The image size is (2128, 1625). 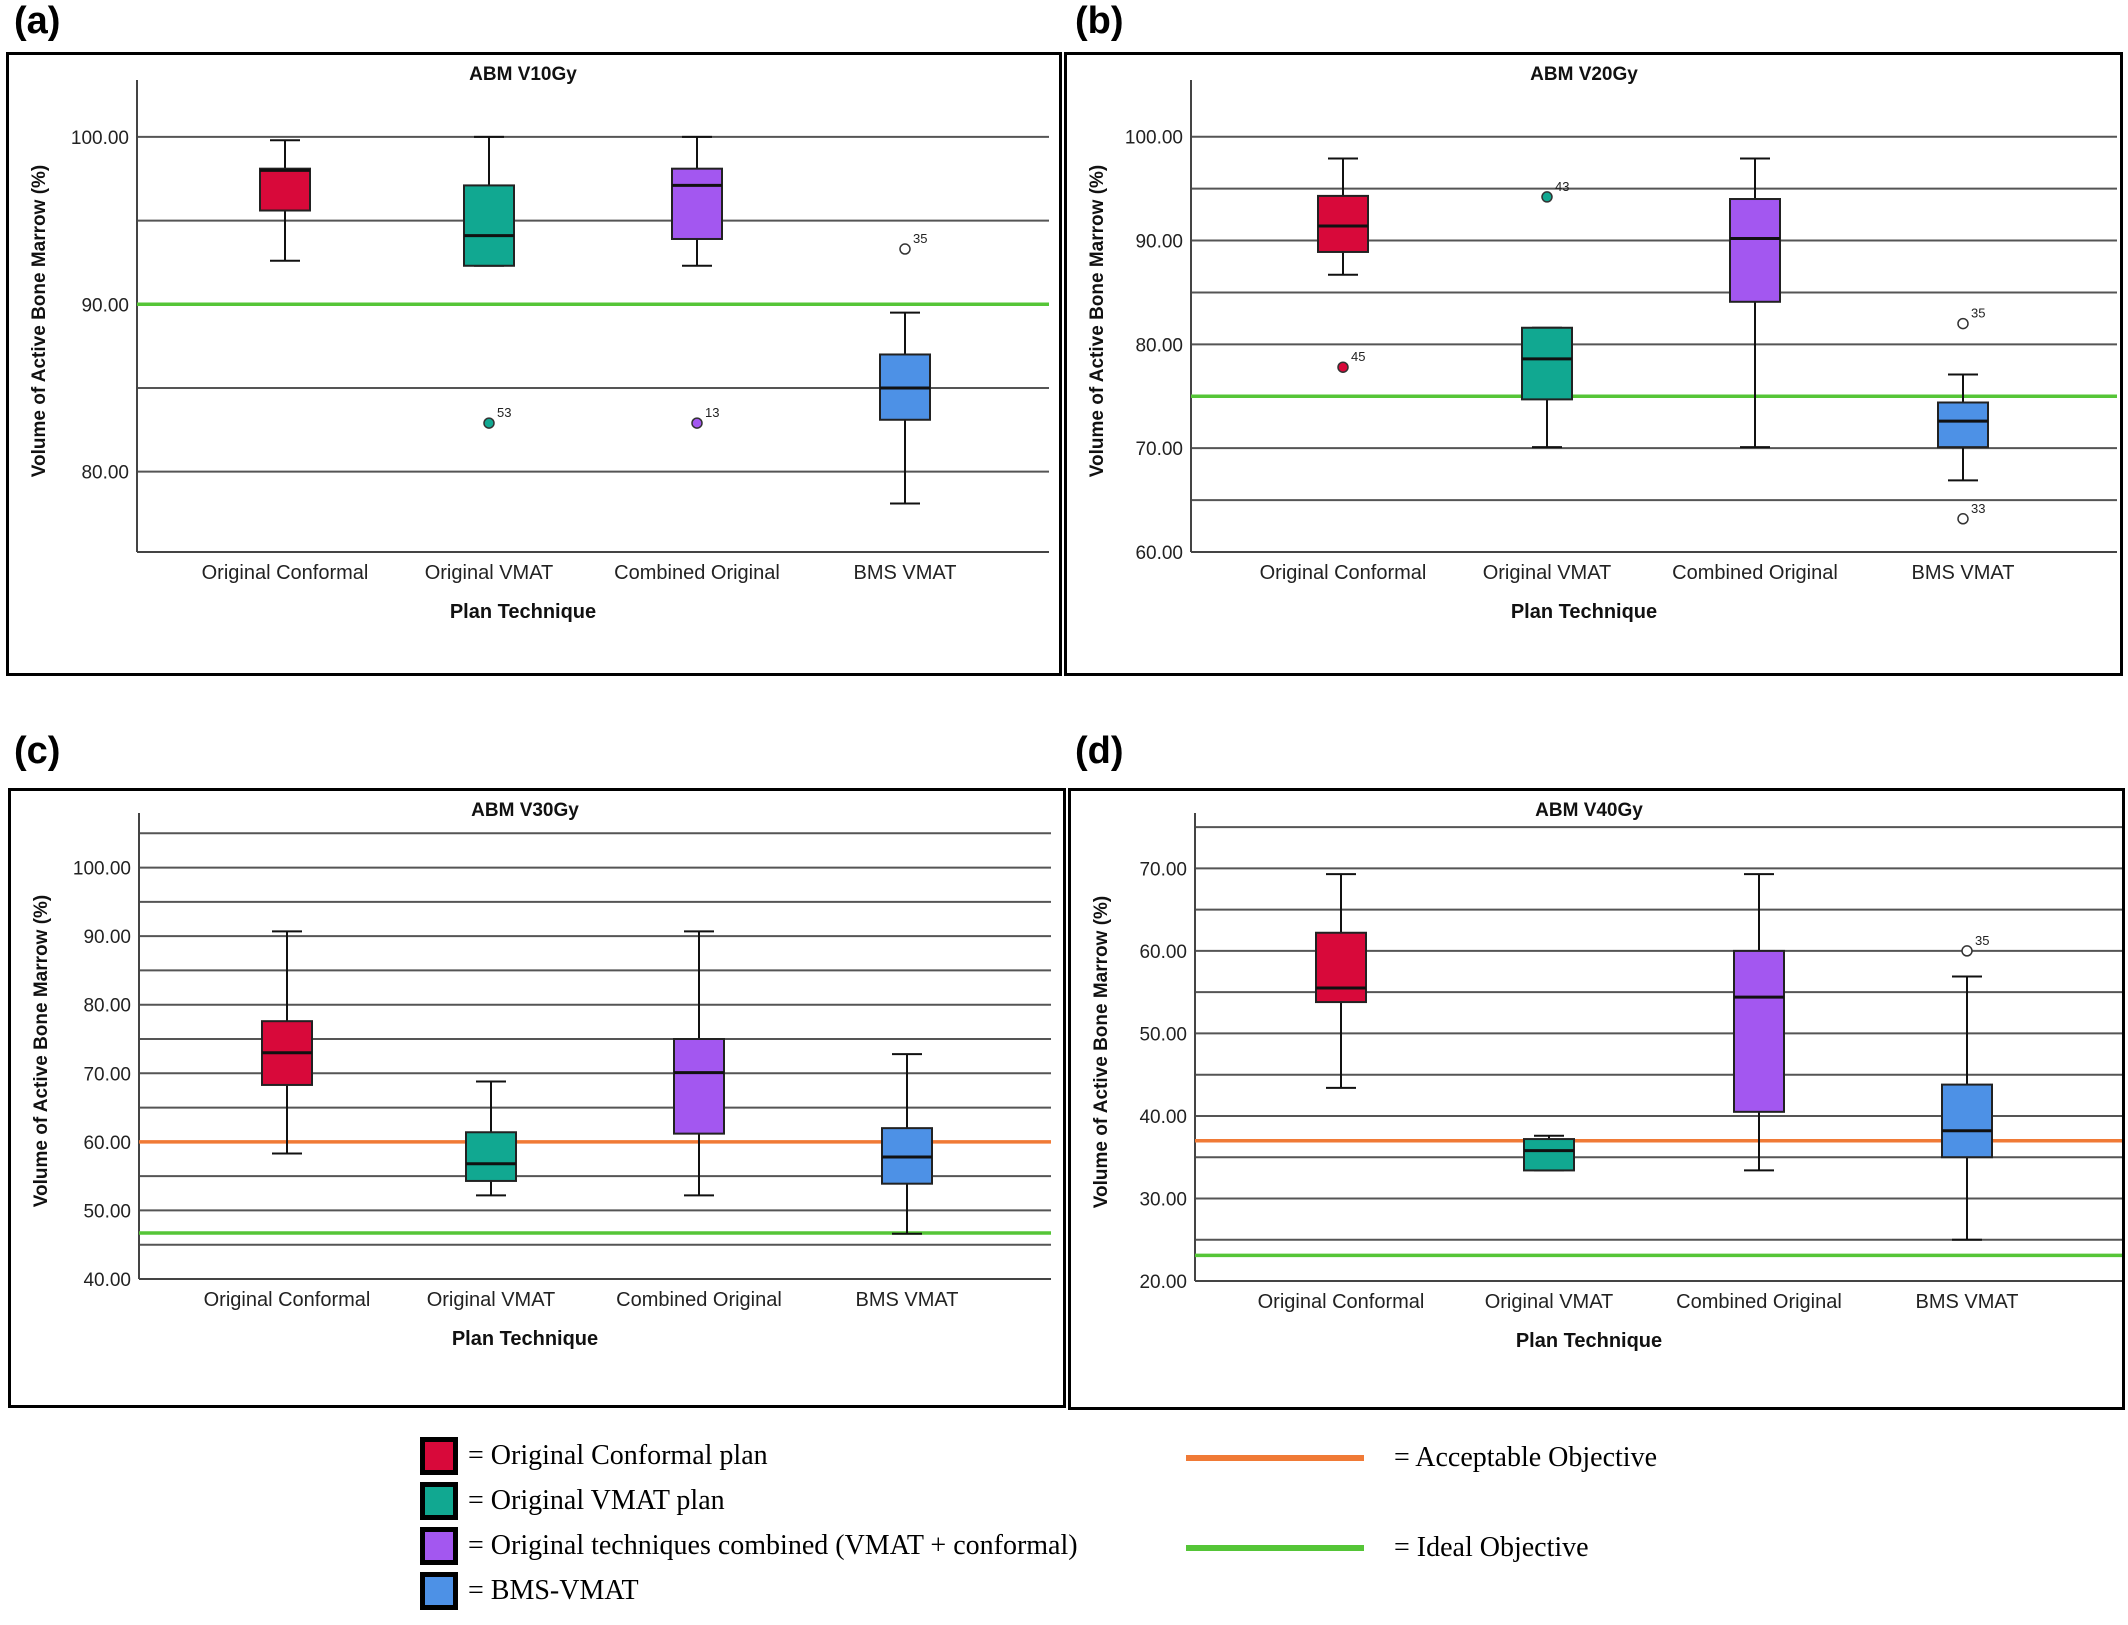 I want to click on box-plot-original-vmat, so click(x=491, y=1138).